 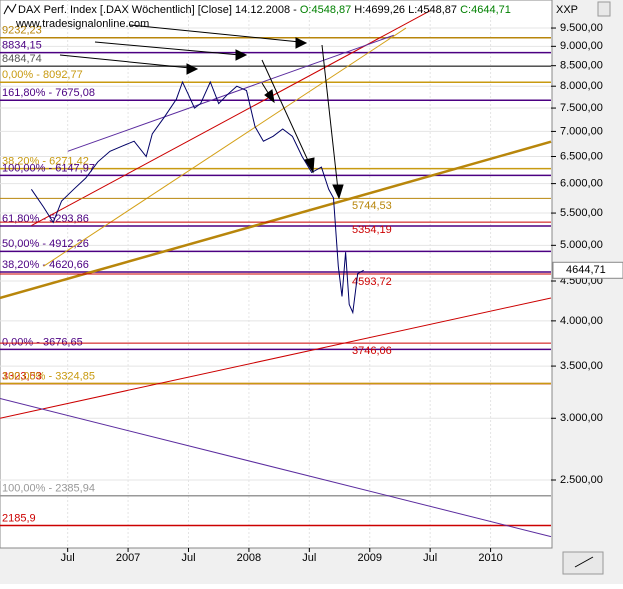 What do you see at coordinates (581, 86) in the screenshot?
I see `y-tick-label: 8.000,00` at bounding box center [581, 86].